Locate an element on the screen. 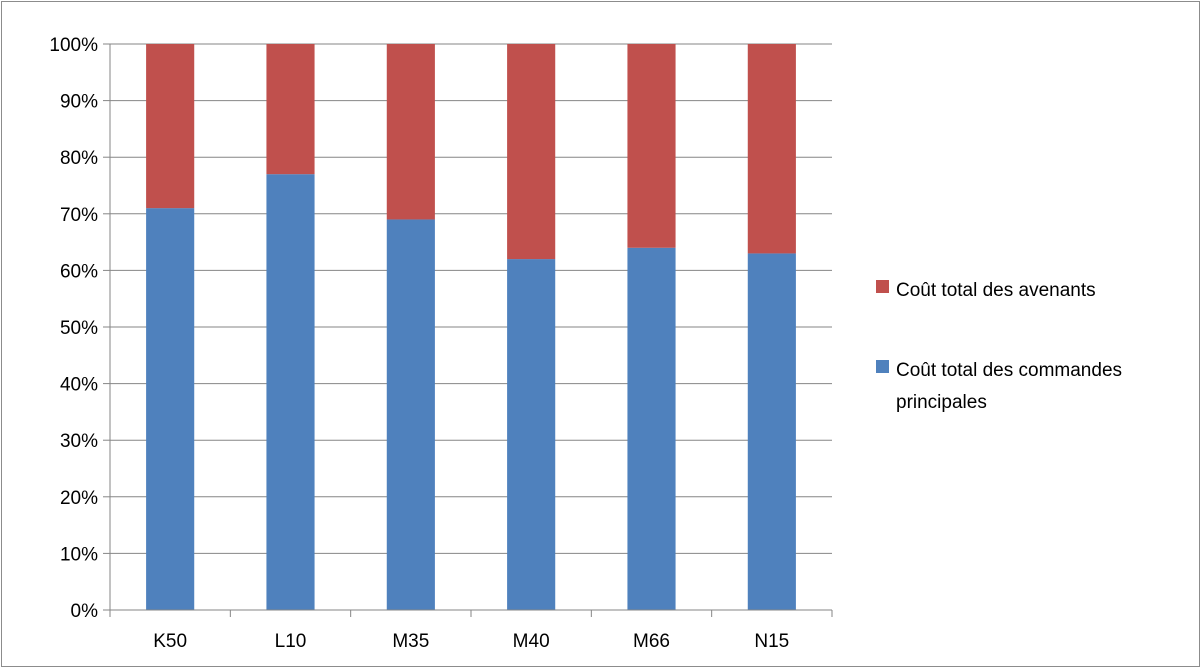  y-tick-label: 60% is located at coordinates (79, 271).